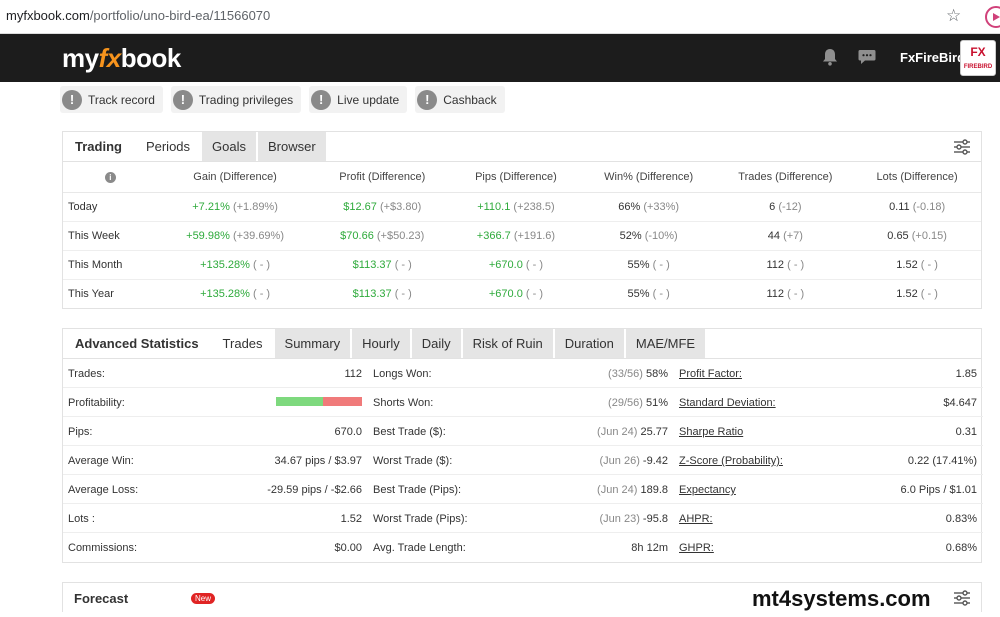 The height and width of the screenshot is (617, 1000). I want to click on tab-trading: Trading, so click(98, 146).